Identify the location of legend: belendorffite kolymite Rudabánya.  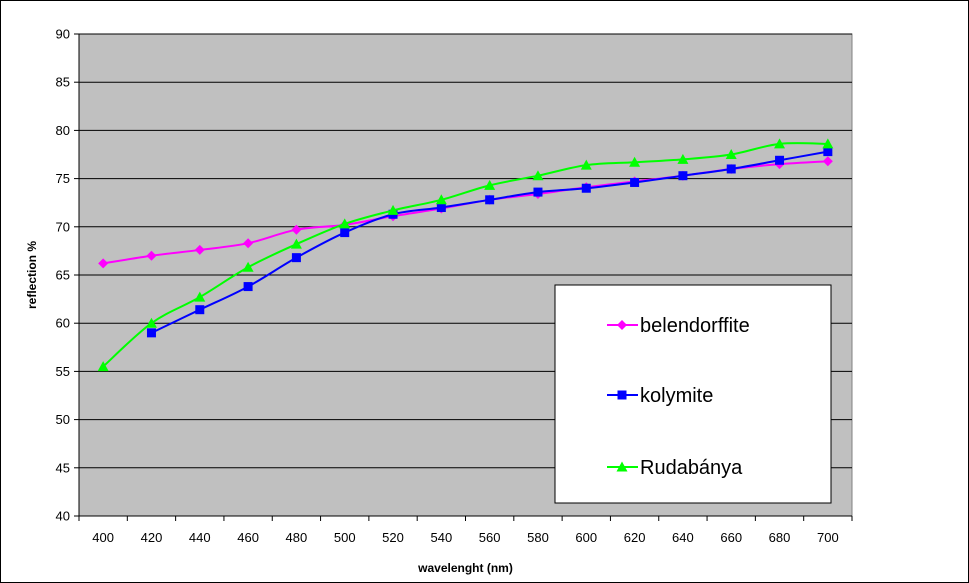
(693, 394).